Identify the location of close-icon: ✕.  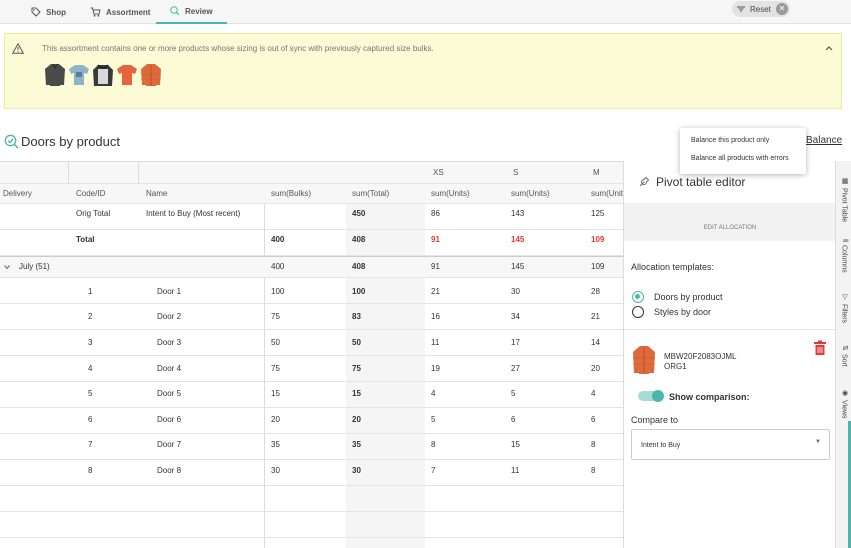
(782, 9).